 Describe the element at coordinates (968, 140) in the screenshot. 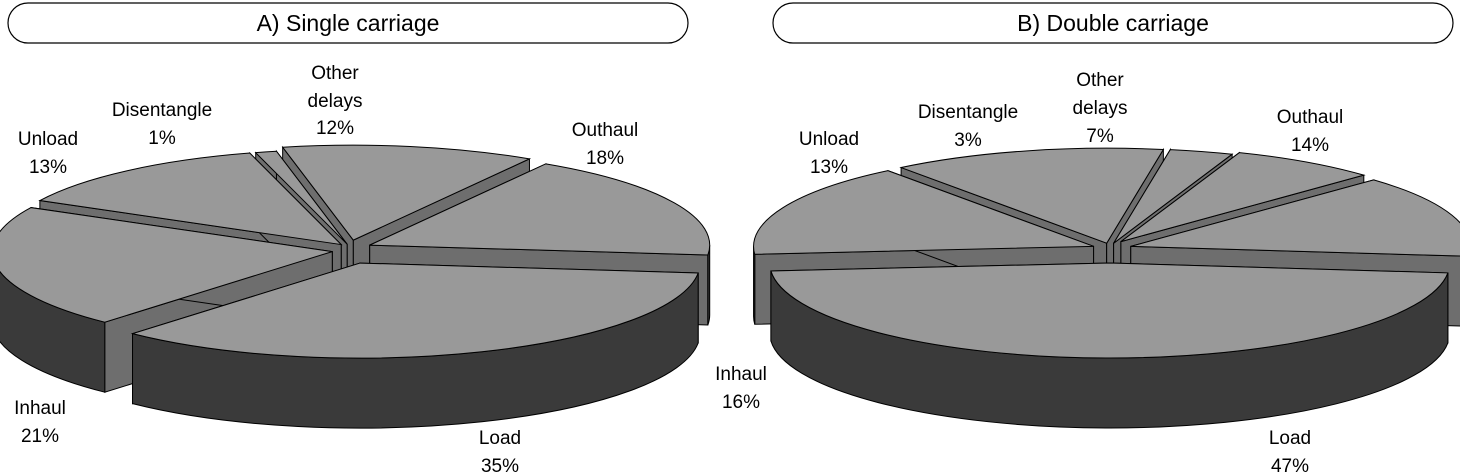

I see `label-disentangle-percent: 3%` at that location.